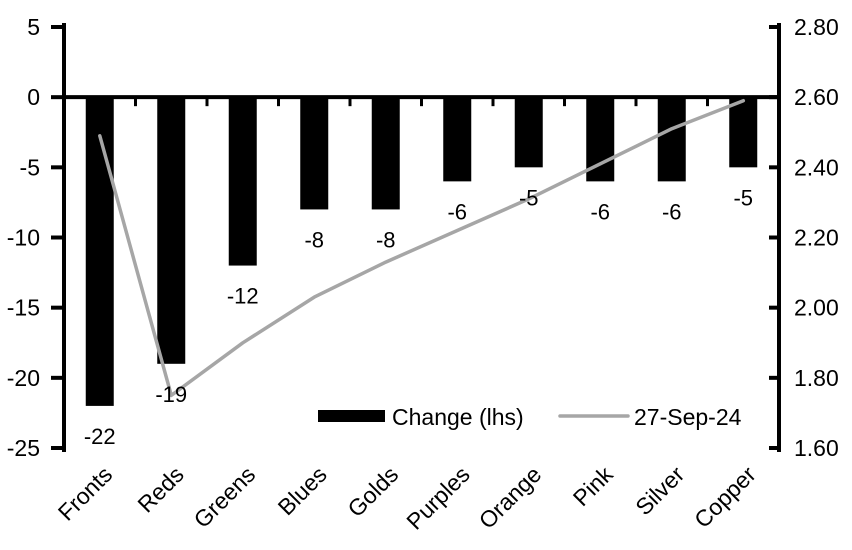 The width and height of the screenshot is (852, 550). I want to click on tick-label-left: -25, so click(23, 448).